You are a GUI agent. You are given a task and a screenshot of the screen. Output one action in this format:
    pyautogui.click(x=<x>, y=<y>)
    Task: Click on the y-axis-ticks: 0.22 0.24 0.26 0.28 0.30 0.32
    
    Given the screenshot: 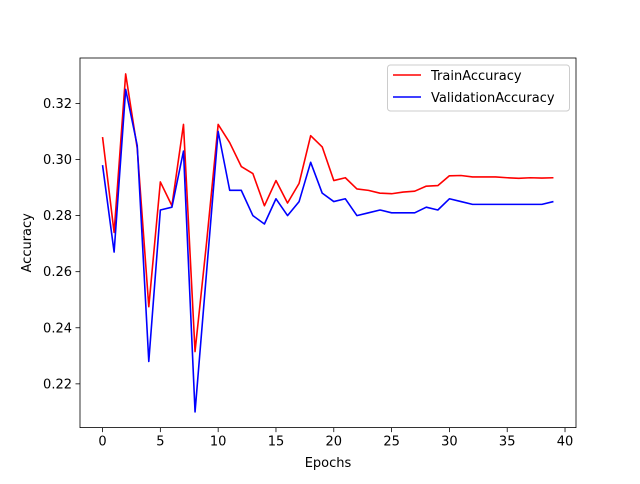 What is the action you would take?
    pyautogui.click(x=61, y=244)
    